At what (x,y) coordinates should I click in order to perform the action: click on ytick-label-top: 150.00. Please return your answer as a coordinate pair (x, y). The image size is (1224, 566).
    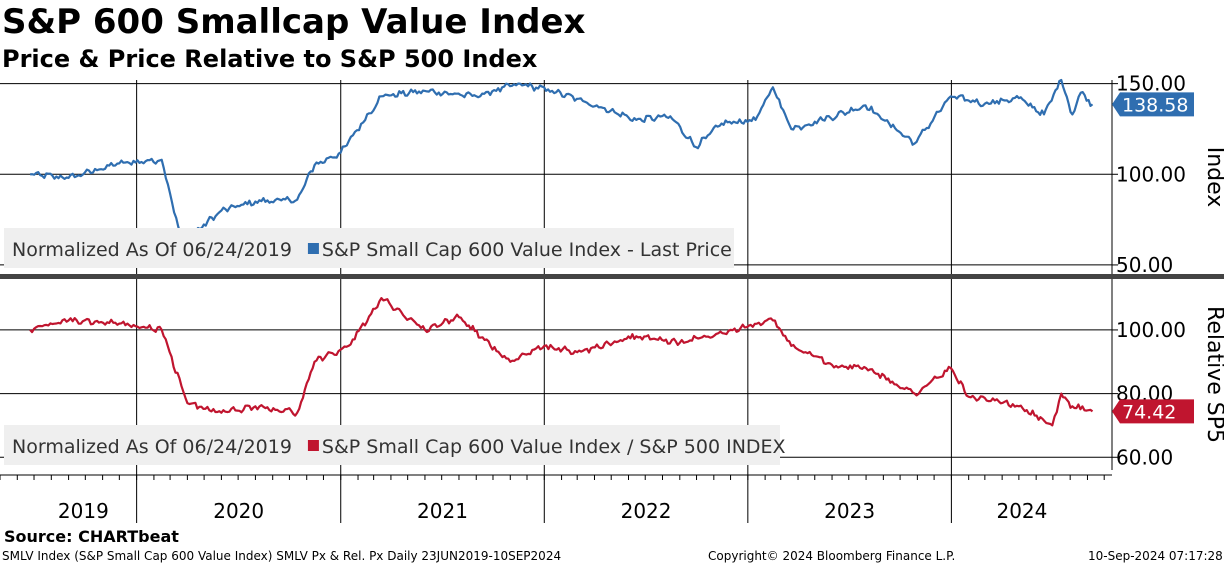
    Looking at the image, I should click on (1151, 84).